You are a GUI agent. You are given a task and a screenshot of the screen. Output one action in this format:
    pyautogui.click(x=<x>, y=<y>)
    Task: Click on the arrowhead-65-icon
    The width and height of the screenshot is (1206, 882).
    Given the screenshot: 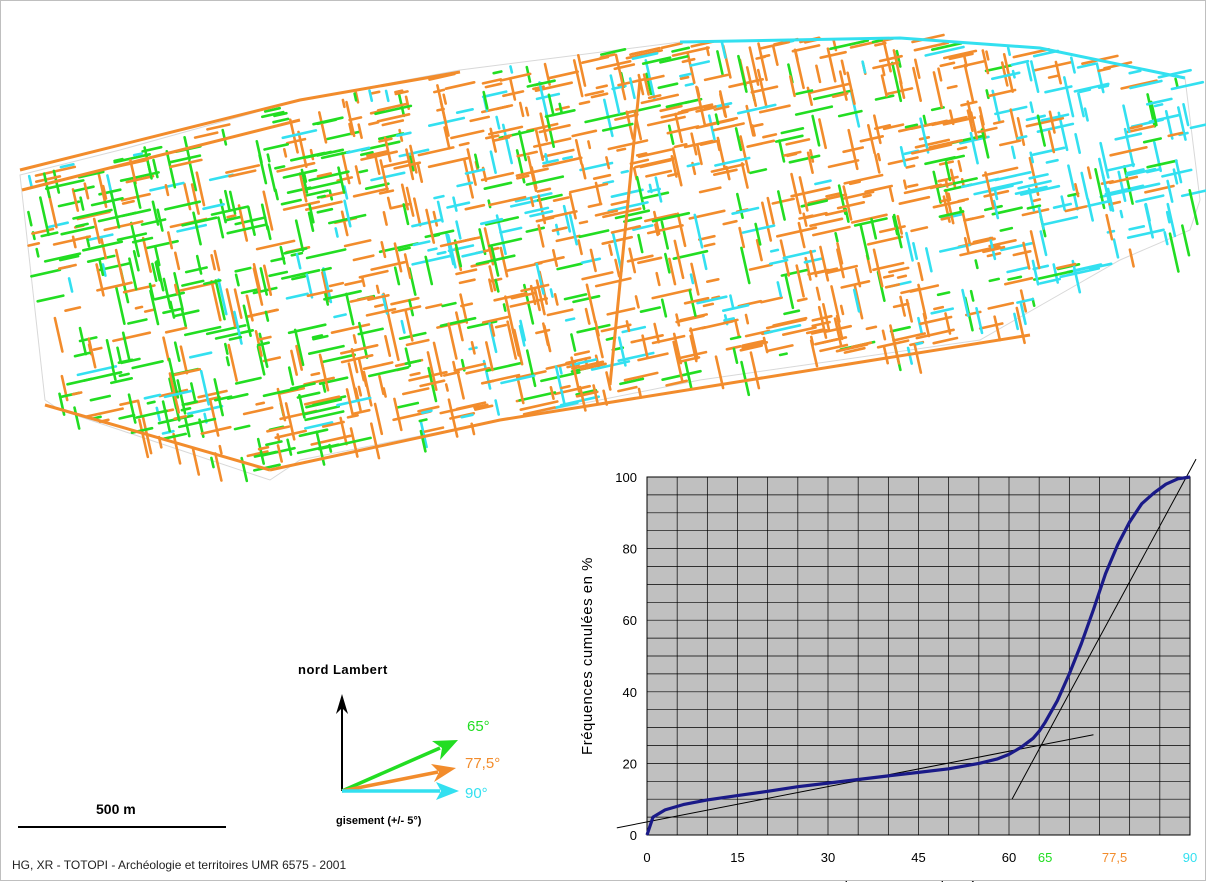 What is the action you would take?
    pyautogui.click(x=445, y=750)
    